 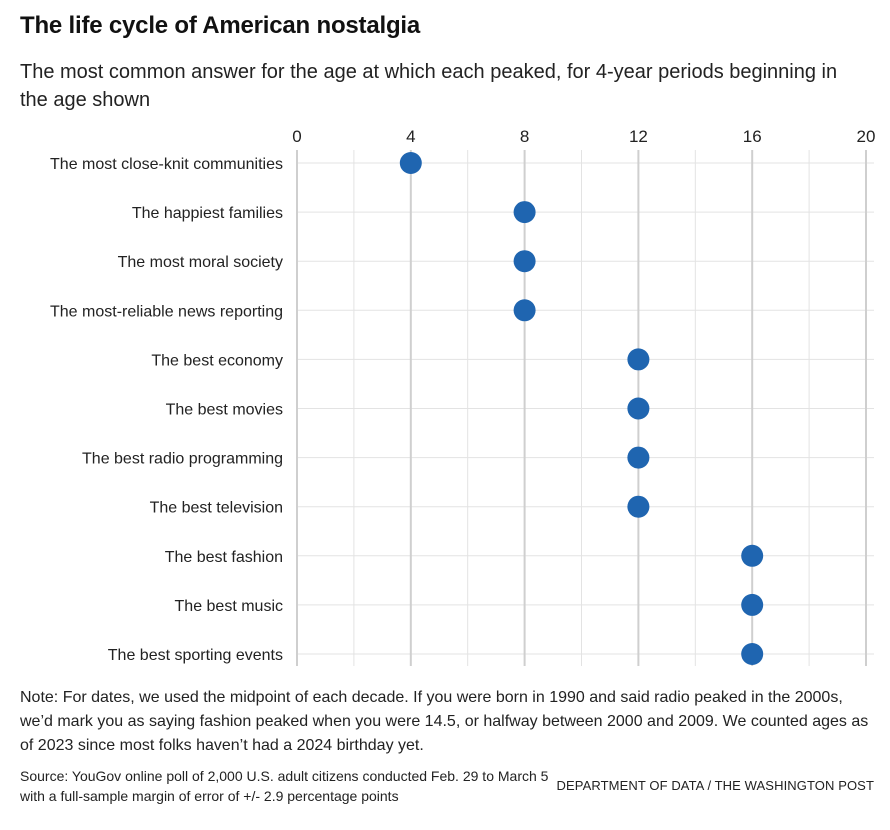 I want to click on x-tick-label: 0, so click(x=296, y=136).